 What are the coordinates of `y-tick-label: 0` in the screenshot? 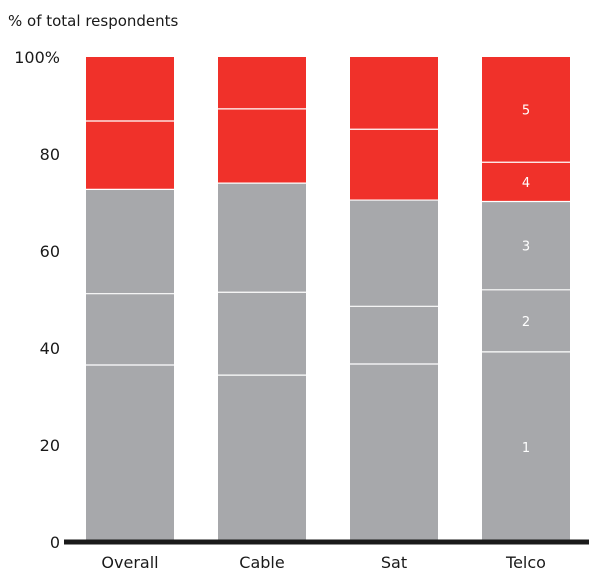 It's located at (55, 542).